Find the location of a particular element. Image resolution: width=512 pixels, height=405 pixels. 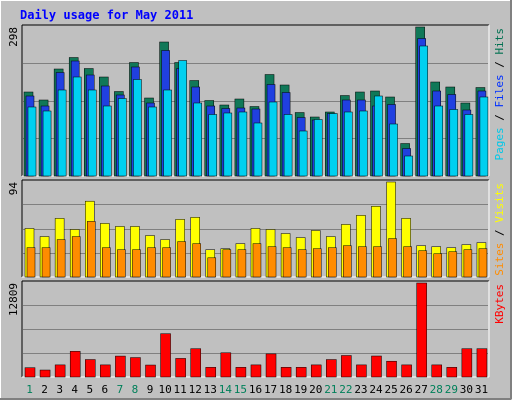

x-tick-day-14: 14 is located at coordinates (226, 389).